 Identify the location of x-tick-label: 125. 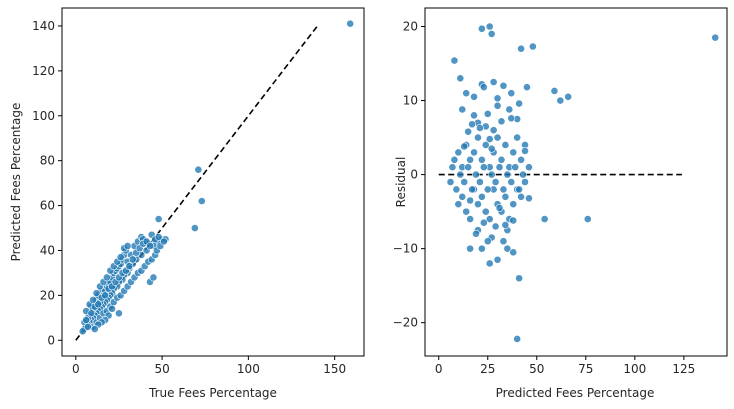
(683, 369).